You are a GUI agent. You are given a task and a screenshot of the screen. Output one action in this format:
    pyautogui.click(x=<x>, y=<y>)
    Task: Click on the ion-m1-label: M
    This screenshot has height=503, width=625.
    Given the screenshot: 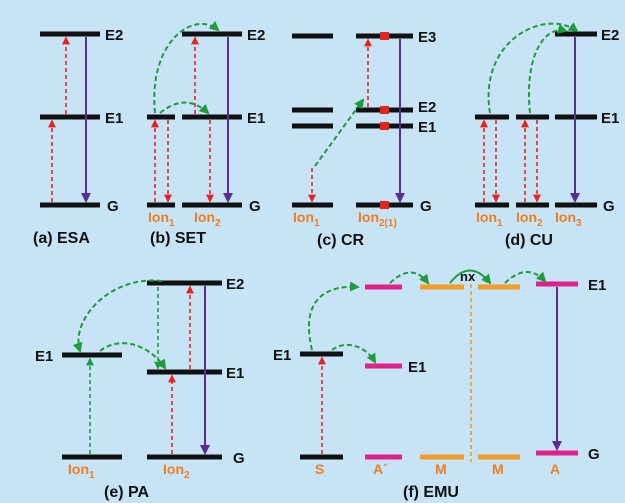 What is the action you would take?
    pyautogui.click(x=441, y=469)
    